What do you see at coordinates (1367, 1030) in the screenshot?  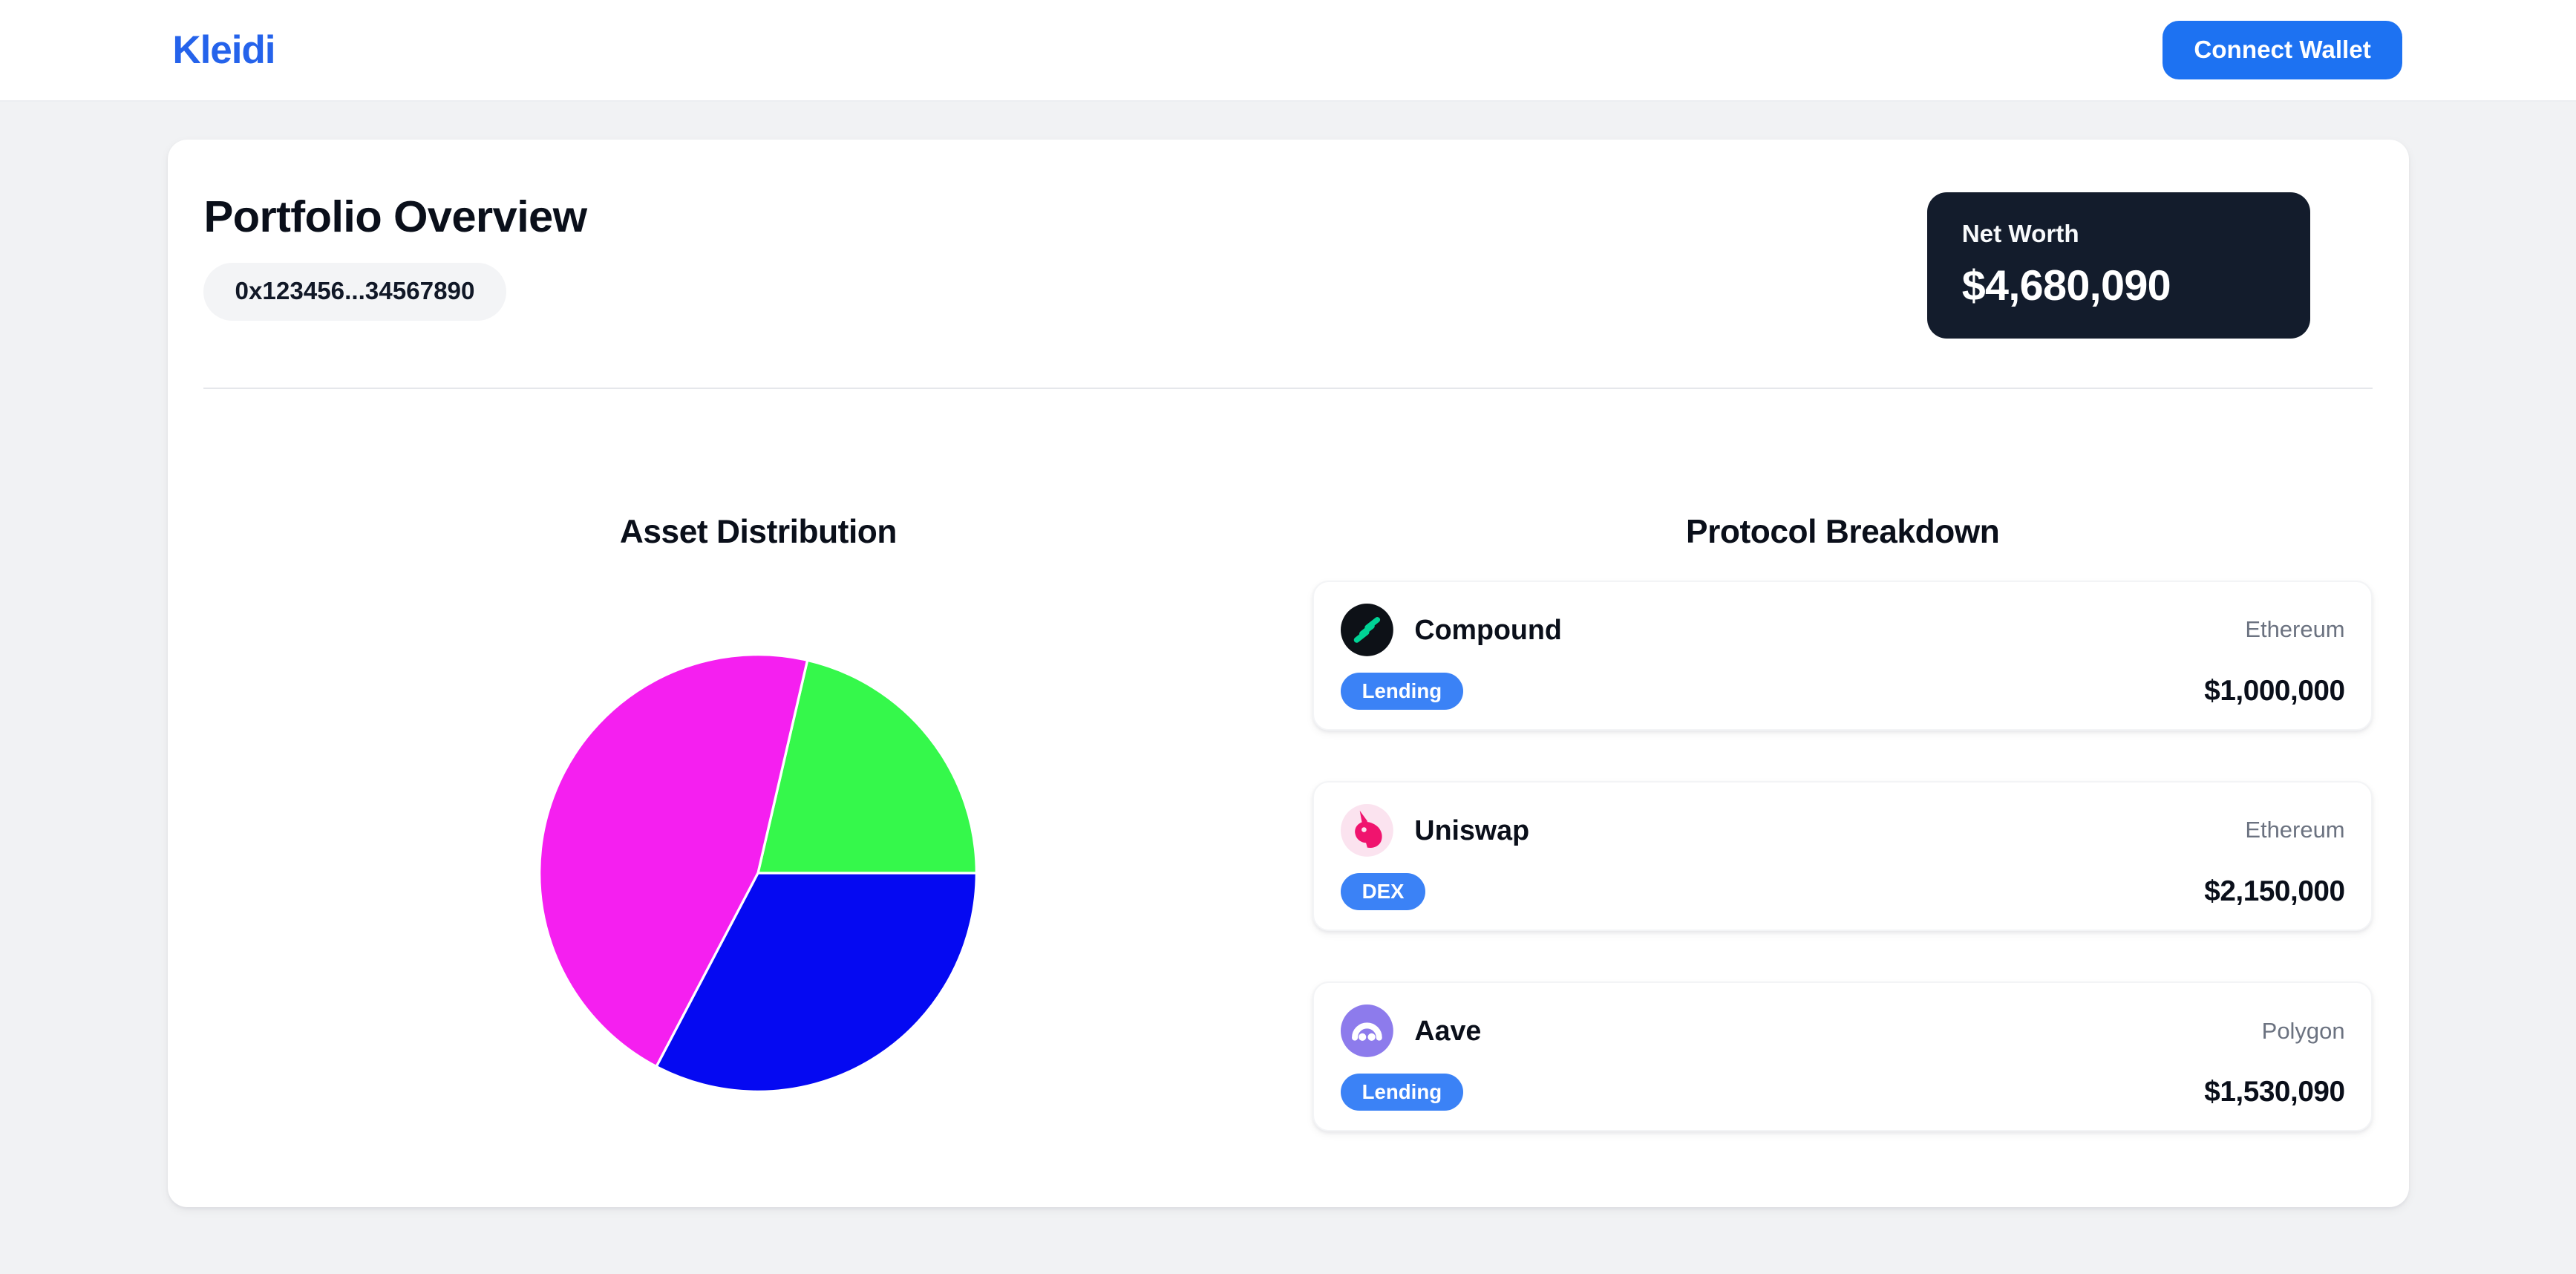 I see `aave-icon` at bounding box center [1367, 1030].